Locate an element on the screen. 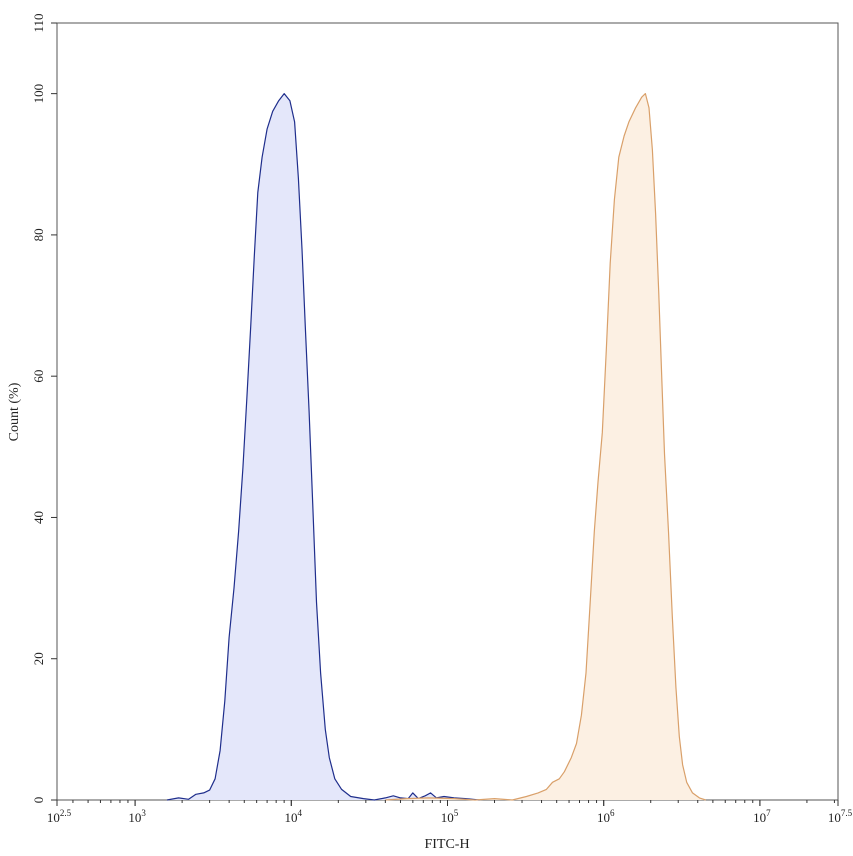 The image size is (853, 856). y-axis-title: Count (%) is located at coordinates (14, 411).